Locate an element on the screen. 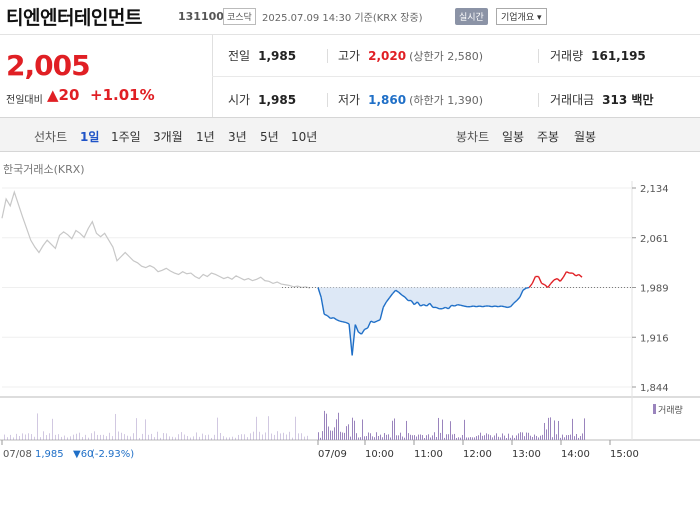 This screenshot has height=515, width=700. tab-monthly-candle: 월봉 is located at coordinates (585, 137).